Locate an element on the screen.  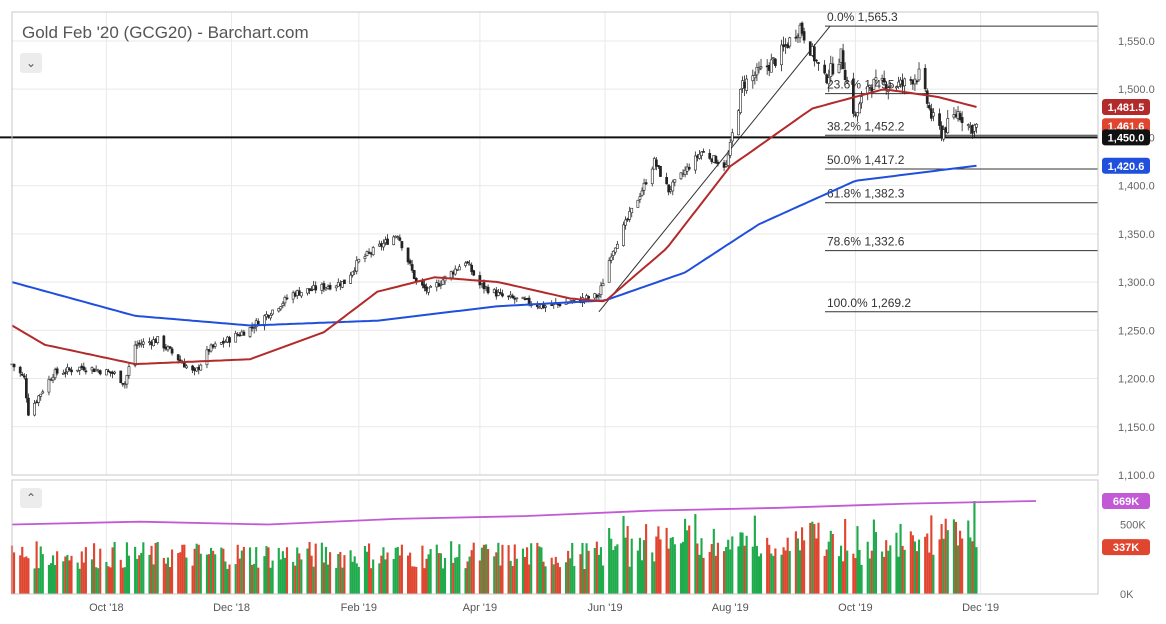
chart-title: Gold Feb '20 (GCG20) - Barchart.com is located at coordinates (165, 32).